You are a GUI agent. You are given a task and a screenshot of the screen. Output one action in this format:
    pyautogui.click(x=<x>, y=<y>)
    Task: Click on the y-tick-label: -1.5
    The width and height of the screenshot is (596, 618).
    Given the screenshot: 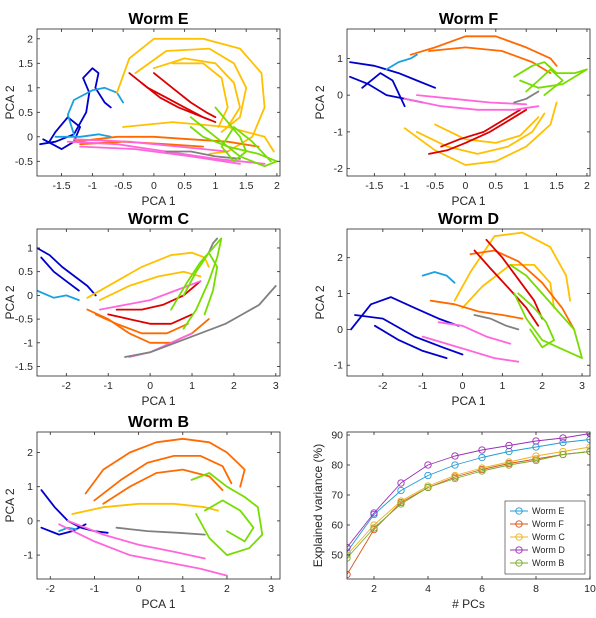 What is the action you would take?
    pyautogui.click(x=24, y=367)
    